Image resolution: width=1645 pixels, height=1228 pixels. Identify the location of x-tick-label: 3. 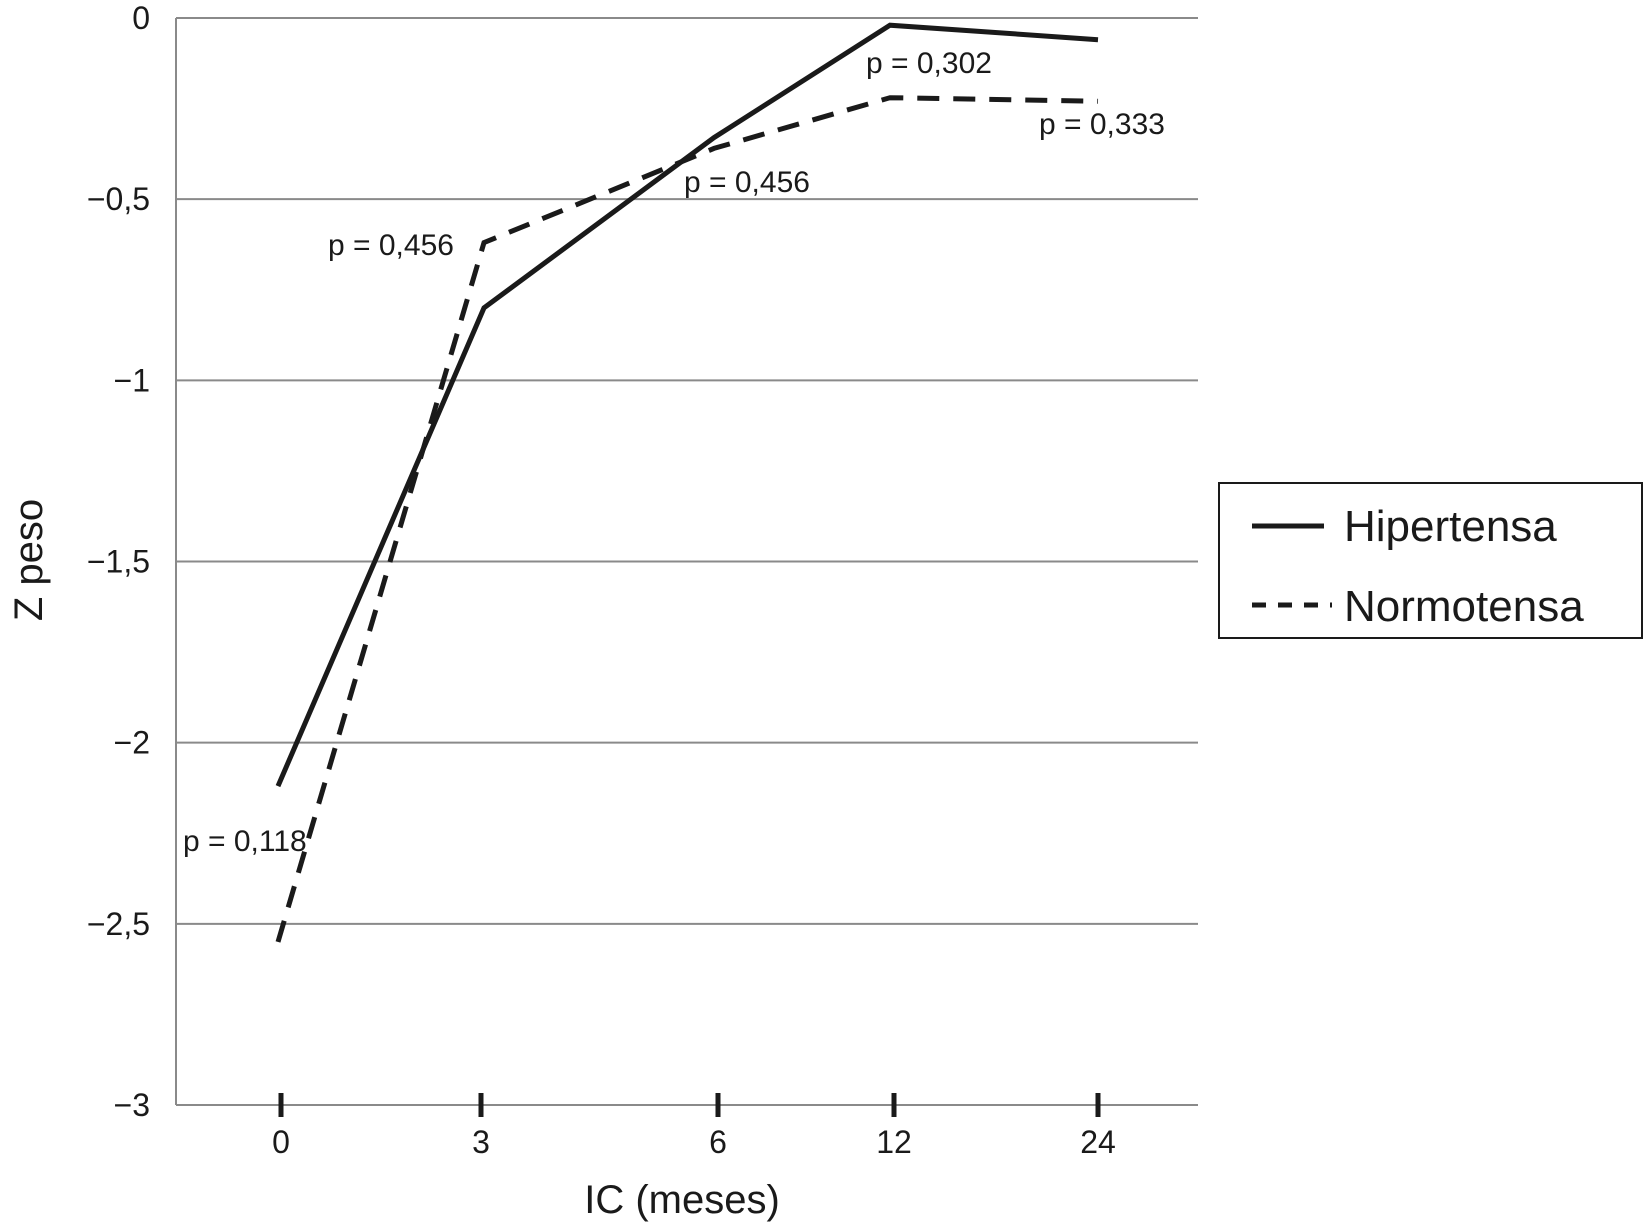
(481, 1142).